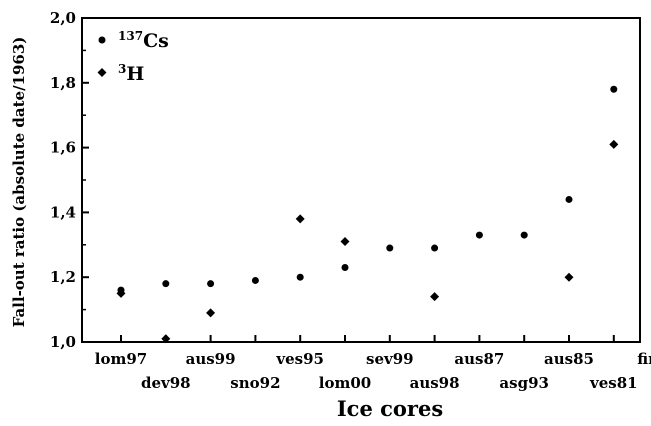 The height and width of the screenshot is (426, 651). Describe the element at coordinates (143, 40) in the screenshot. I see `legend-cs-label: 137Cs` at that location.